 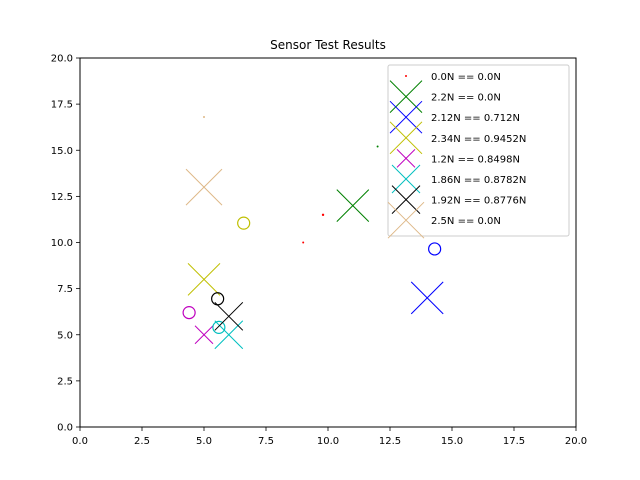 What do you see at coordinates (390, 441) in the screenshot?
I see `x-tick-label: 12.5` at bounding box center [390, 441].